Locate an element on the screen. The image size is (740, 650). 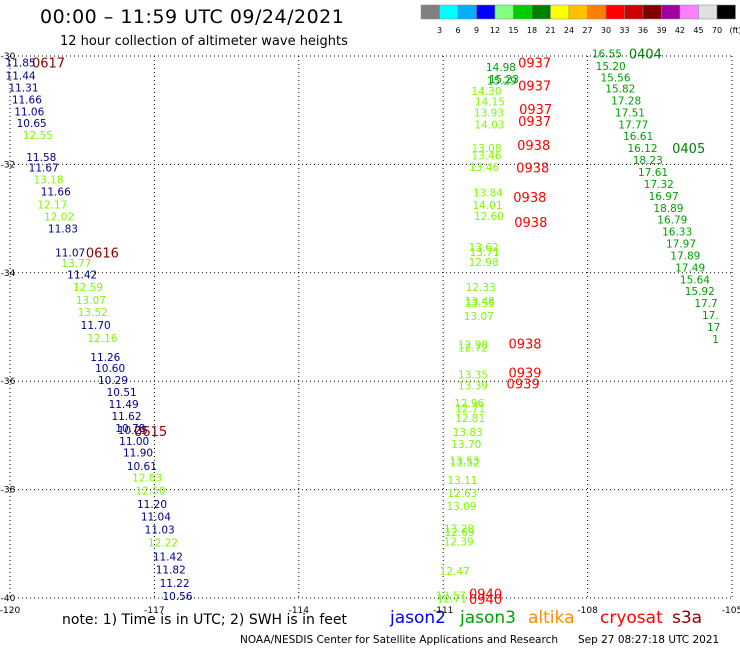
wave-height-label: 13.53 is located at coordinates (464, 461).